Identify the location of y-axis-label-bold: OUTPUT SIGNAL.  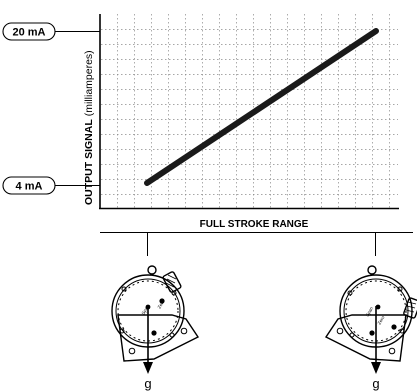
(89, 162).